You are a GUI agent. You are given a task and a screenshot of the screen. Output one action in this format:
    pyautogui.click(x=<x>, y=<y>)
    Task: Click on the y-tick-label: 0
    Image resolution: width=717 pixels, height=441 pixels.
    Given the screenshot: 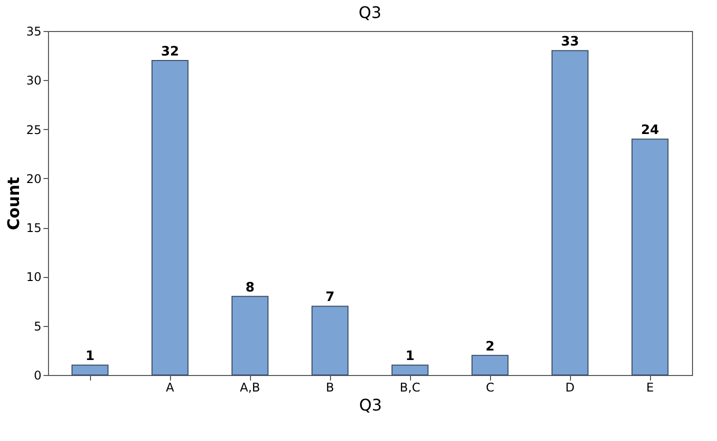 What is the action you would take?
    pyautogui.click(x=38, y=375)
    